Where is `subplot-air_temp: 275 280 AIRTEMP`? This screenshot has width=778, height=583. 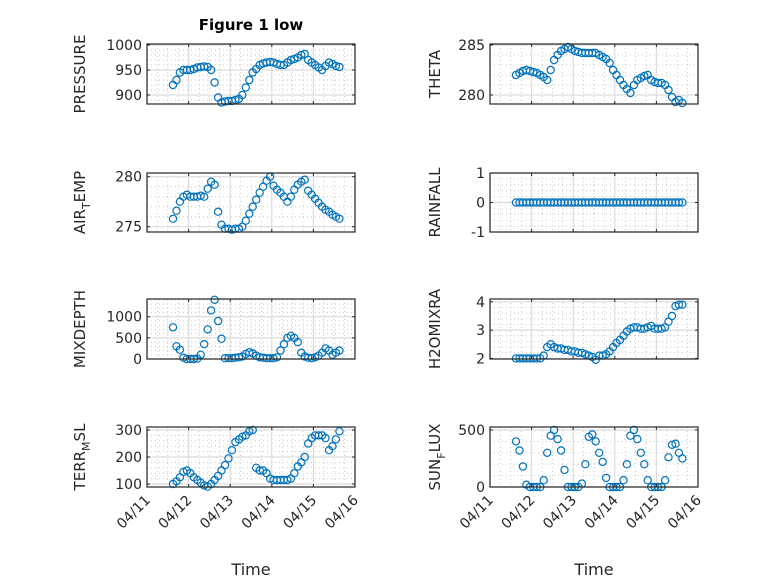 subplot-air_temp: 275 280 AIRTEMP is located at coordinates (213, 203).